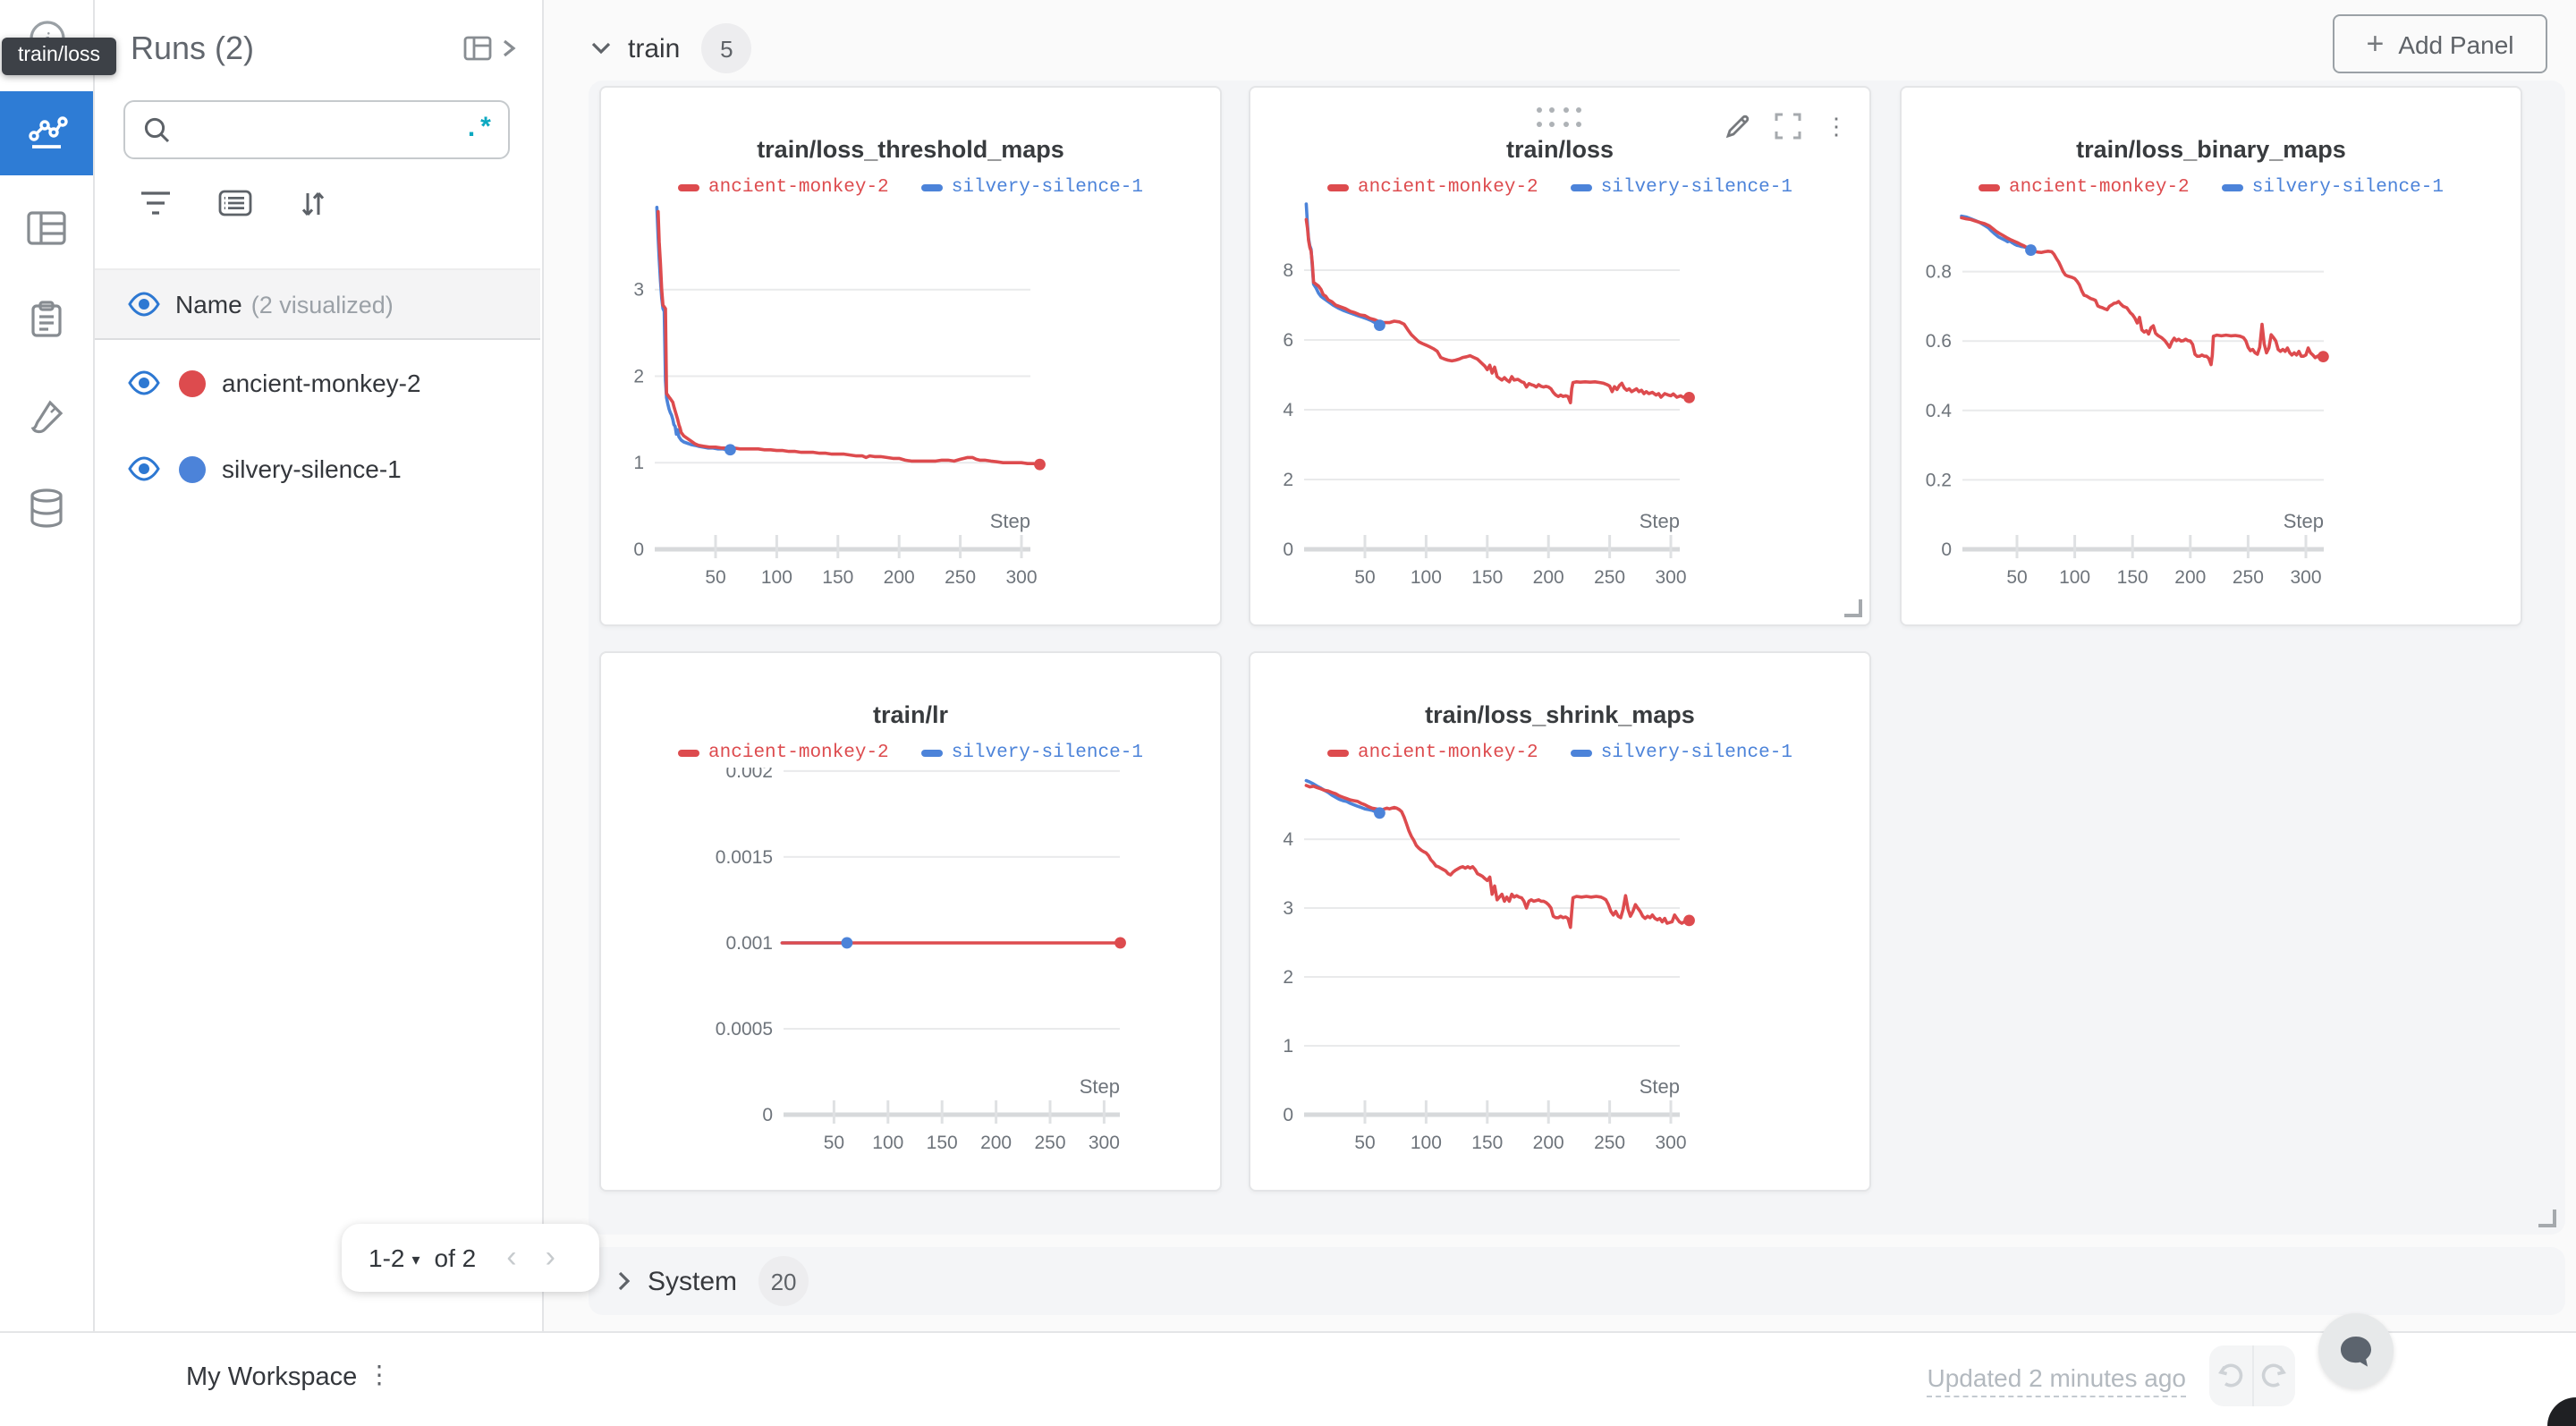  I want to click on regex-toggle-icon: .*, so click(478, 130).